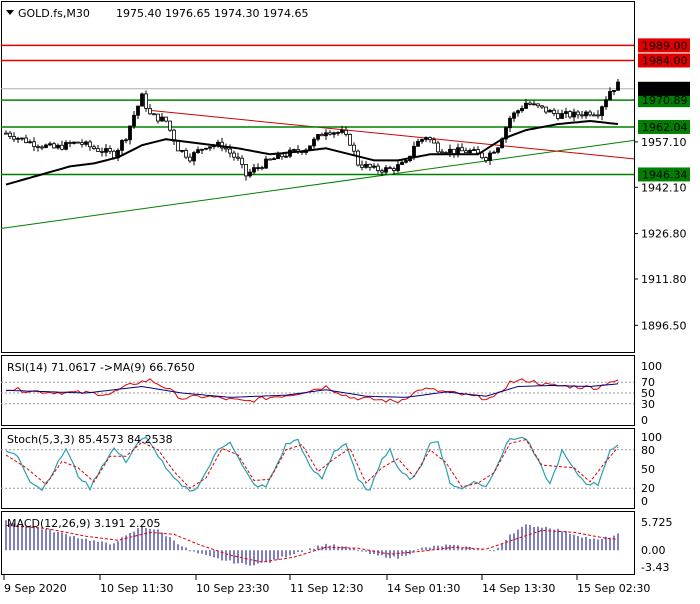  What do you see at coordinates (655, 567) in the screenshot?
I see `macd-tick-label: -3.43` at bounding box center [655, 567].